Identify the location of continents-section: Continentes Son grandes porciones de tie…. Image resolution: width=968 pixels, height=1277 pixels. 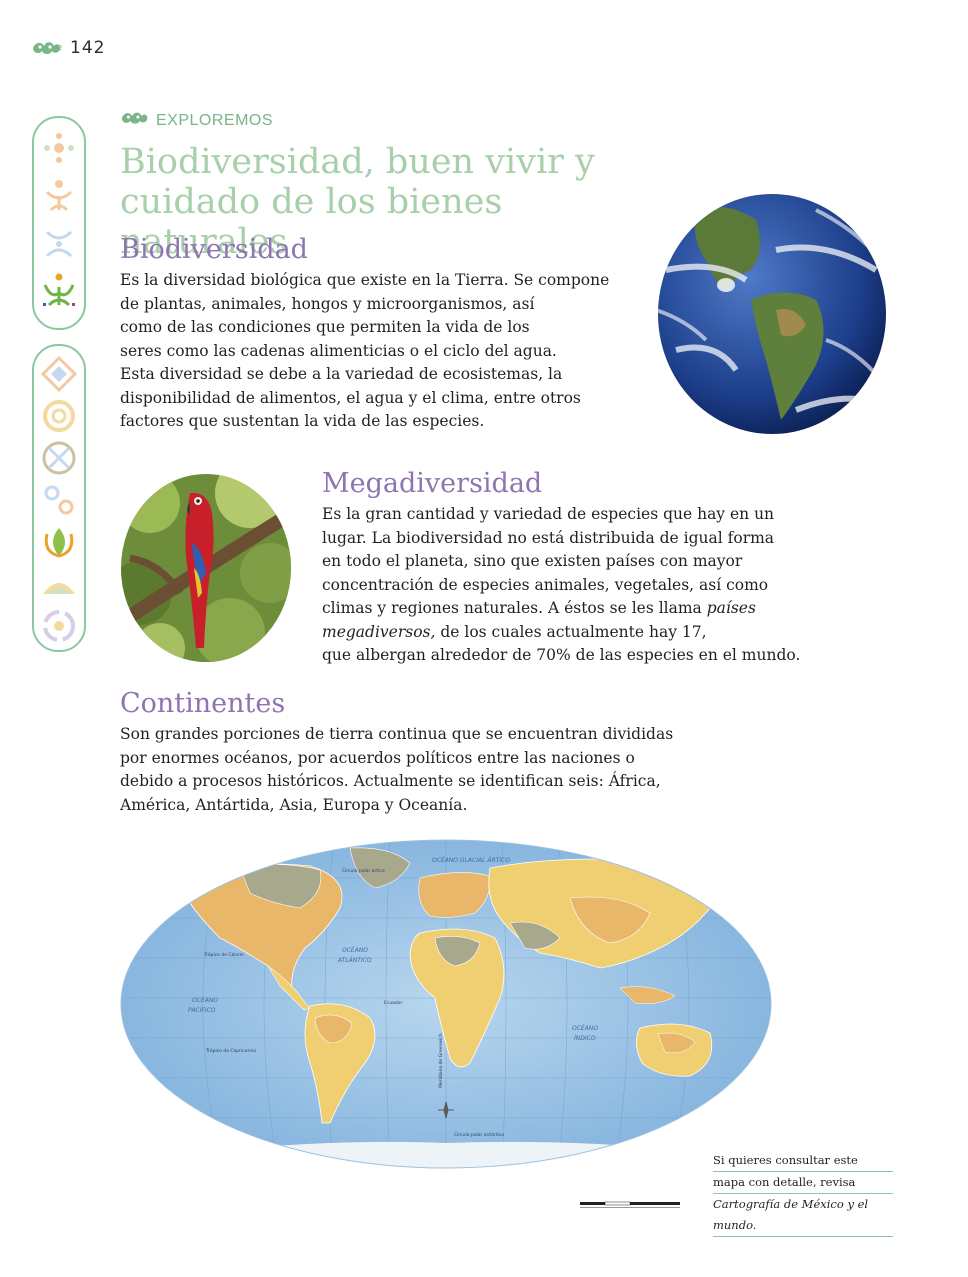
(440, 752).